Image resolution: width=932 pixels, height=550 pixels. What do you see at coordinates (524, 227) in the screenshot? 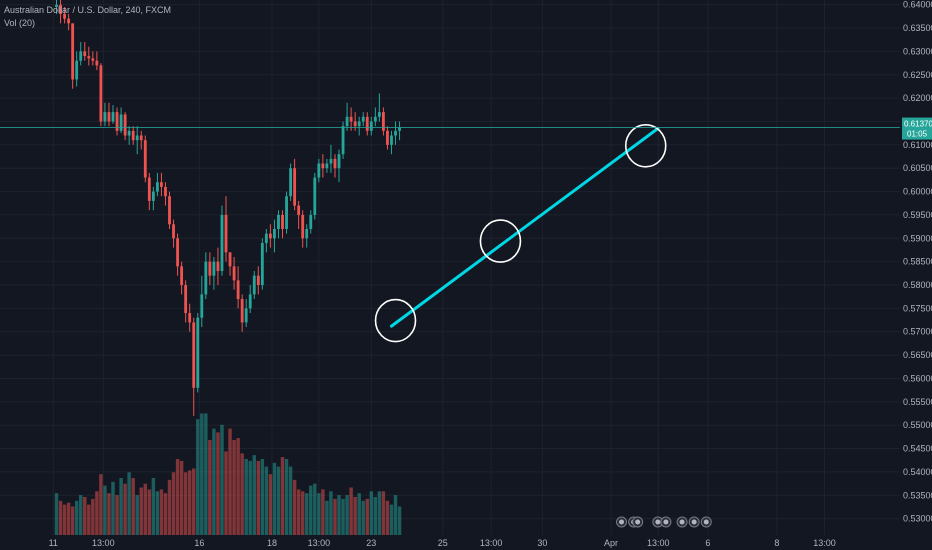
I see `trendline` at bounding box center [524, 227].